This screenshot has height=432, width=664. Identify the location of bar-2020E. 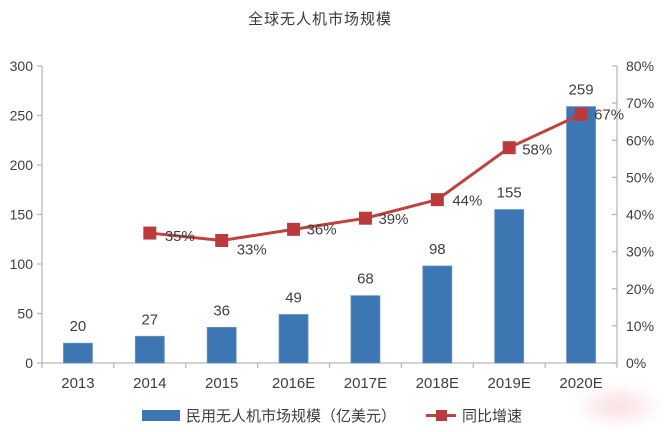
(581, 235).